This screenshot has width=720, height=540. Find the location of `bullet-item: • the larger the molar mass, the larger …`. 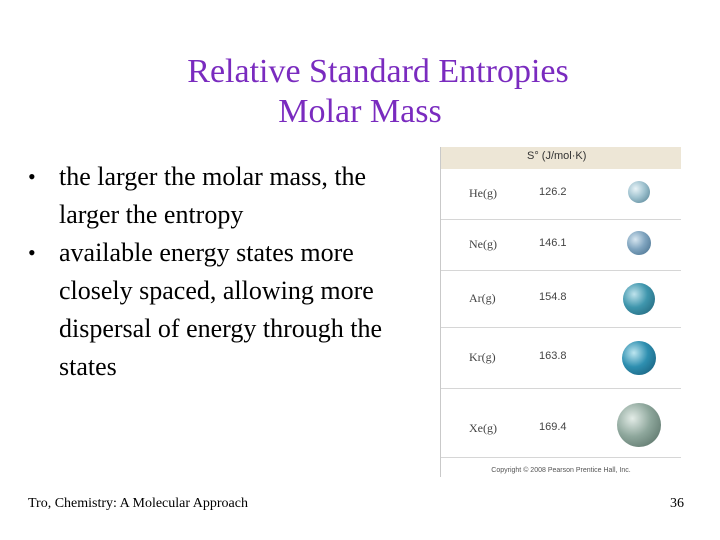

bullet-item: • the larger the molar mass, the larger … is located at coordinates (228, 196).